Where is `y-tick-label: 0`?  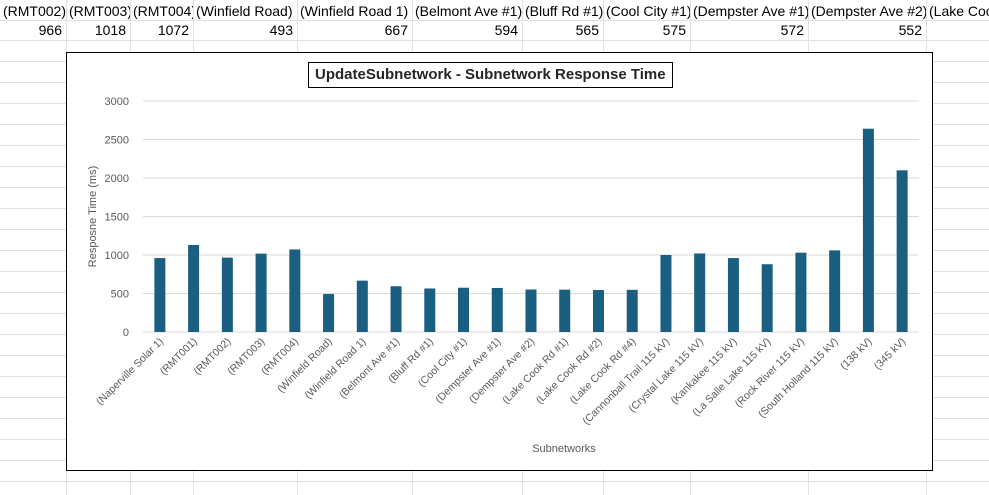 y-tick-label: 0 is located at coordinates (126, 333).